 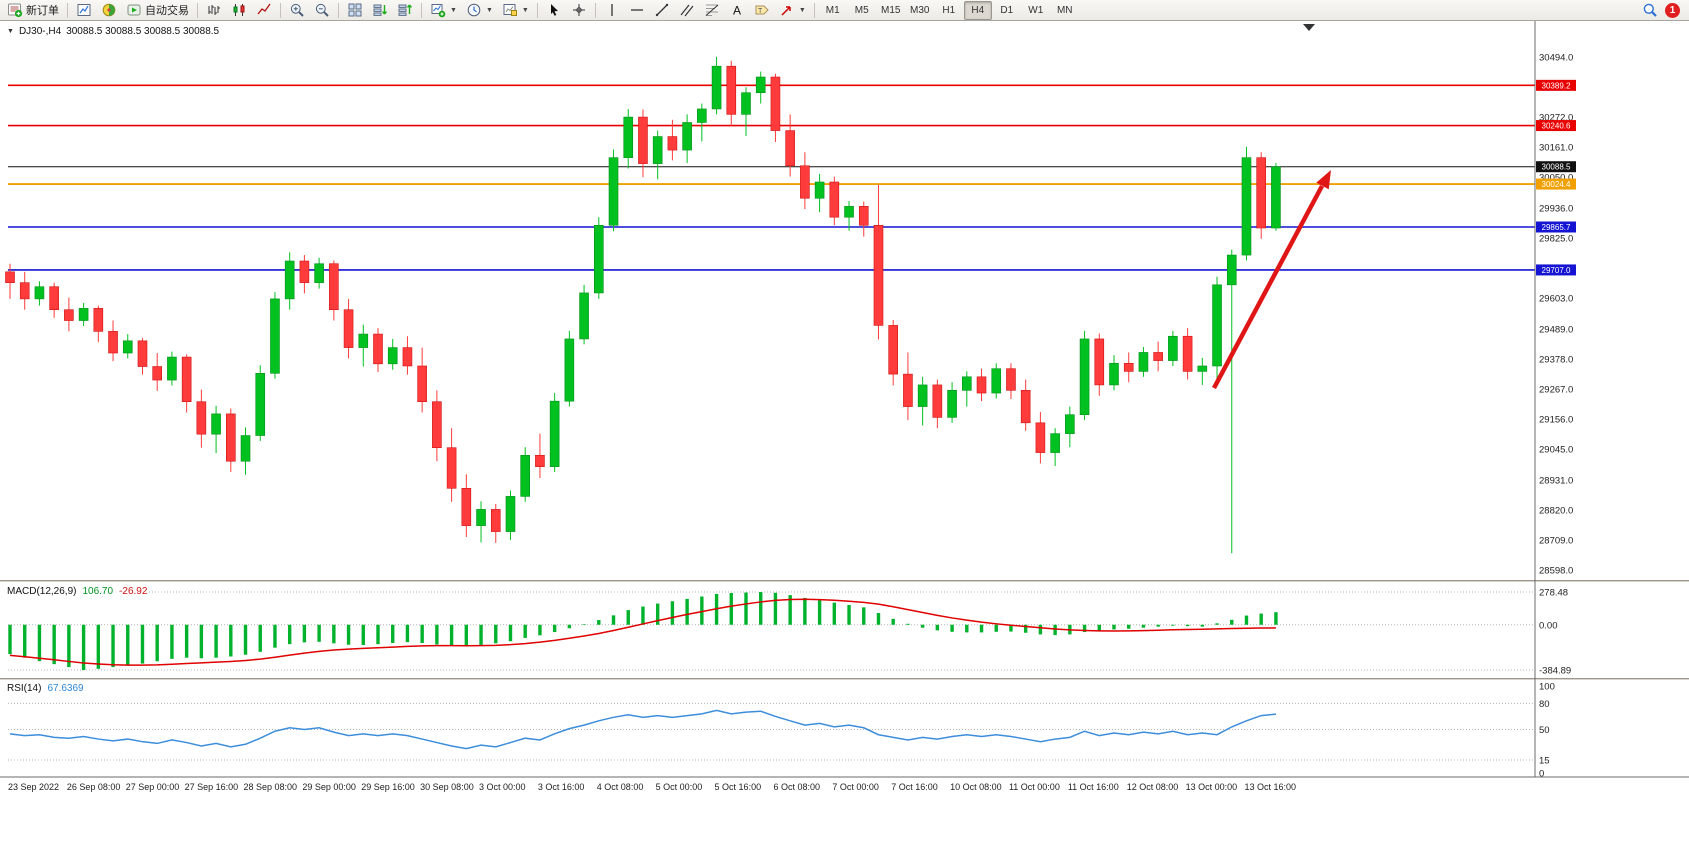 I want to click on timeframe-m5-button: M5, so click(x=861, y=10).